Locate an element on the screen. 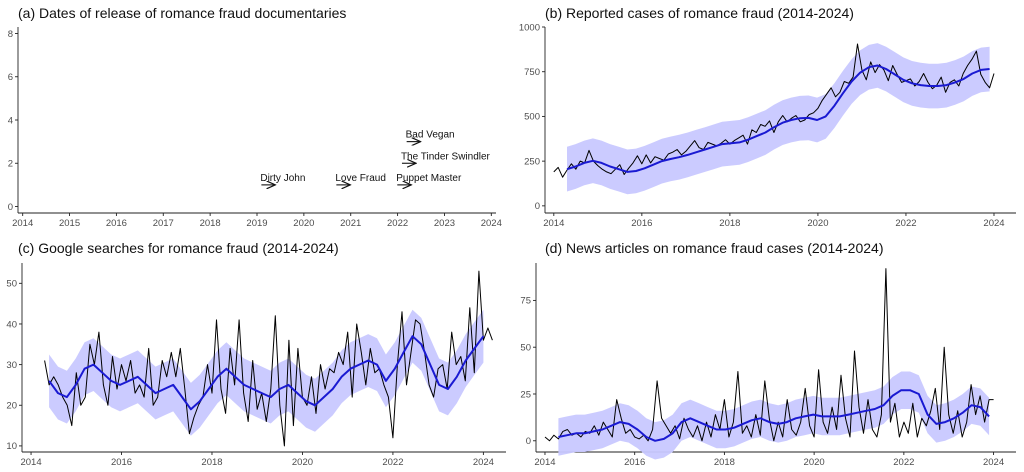  documentary-label: Love Fraud is located at coordinates (360, 178).